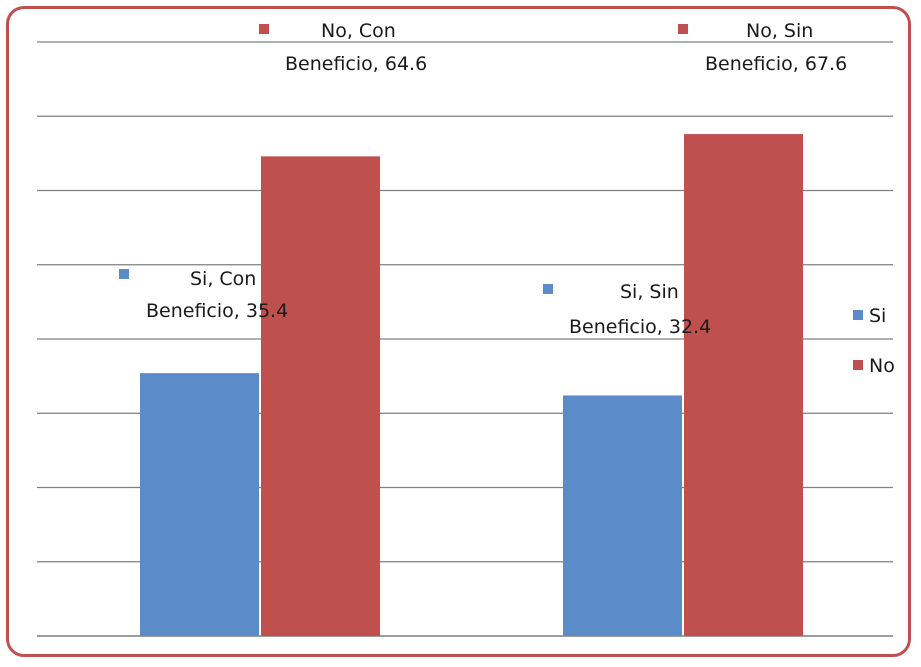 This screenshot has width=921, height=667. What do you see at coordinates (743, 385) in the screenshot?
I see `bar-no-sin` at bounding box center [743, 385].